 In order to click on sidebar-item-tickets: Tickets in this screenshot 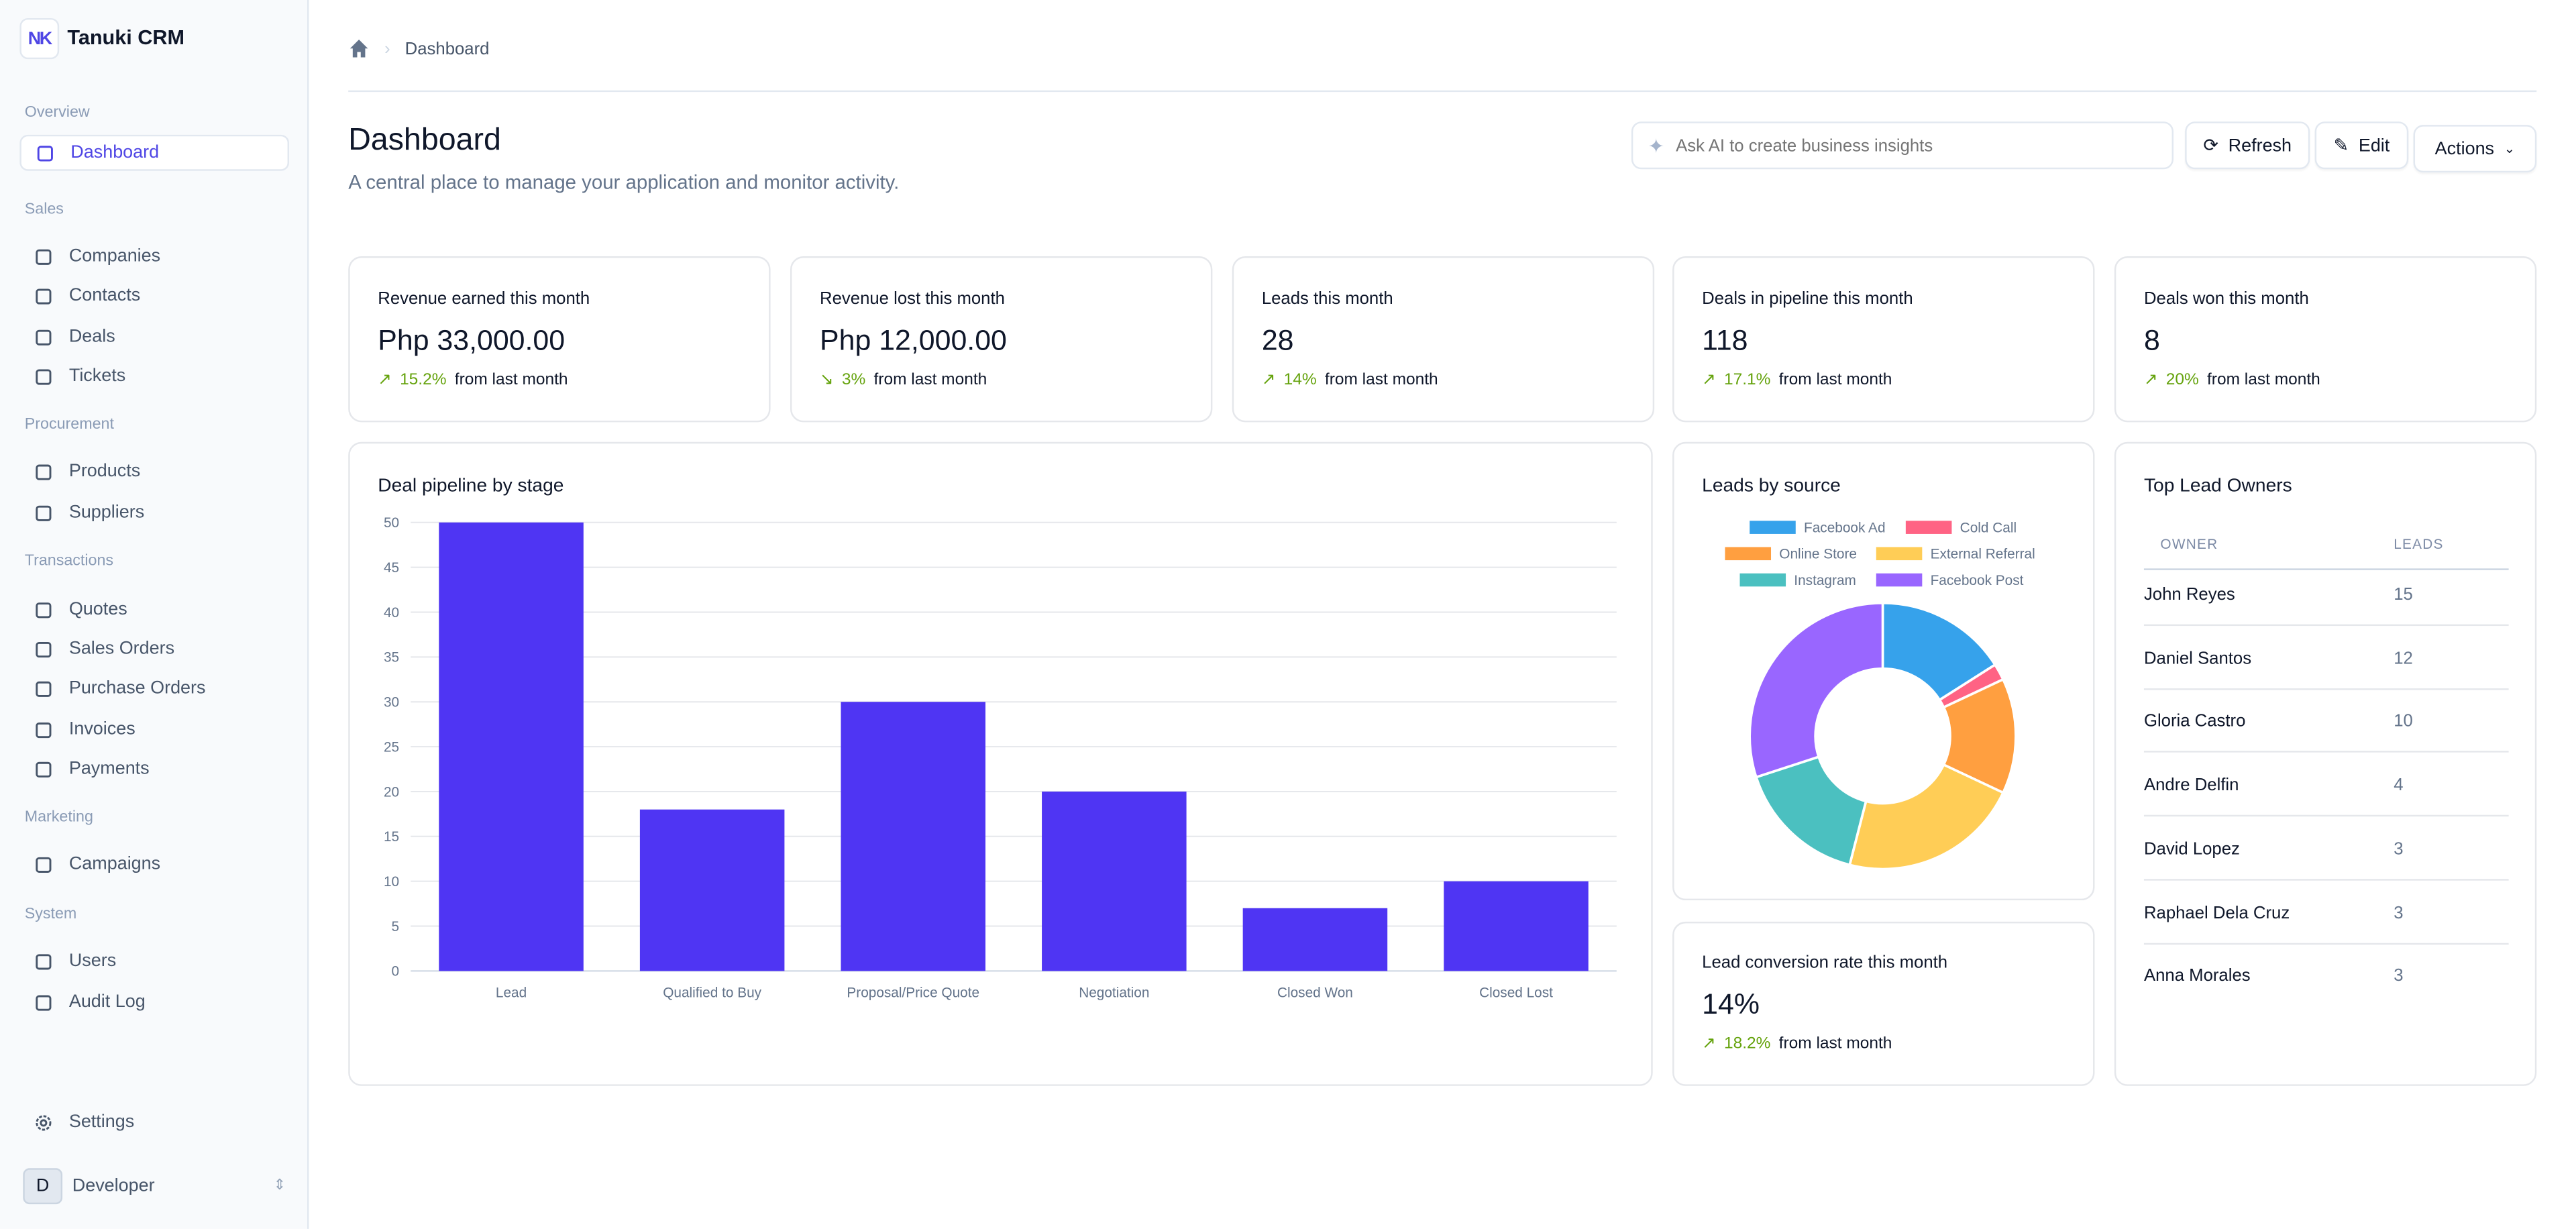, I will do `click(154, 376)`.